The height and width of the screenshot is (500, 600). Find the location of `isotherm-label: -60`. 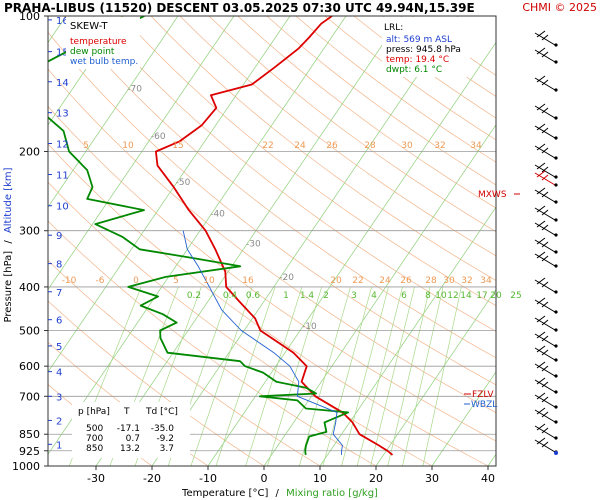

isotherm-label: -60 is located at coordinates (158, 137).